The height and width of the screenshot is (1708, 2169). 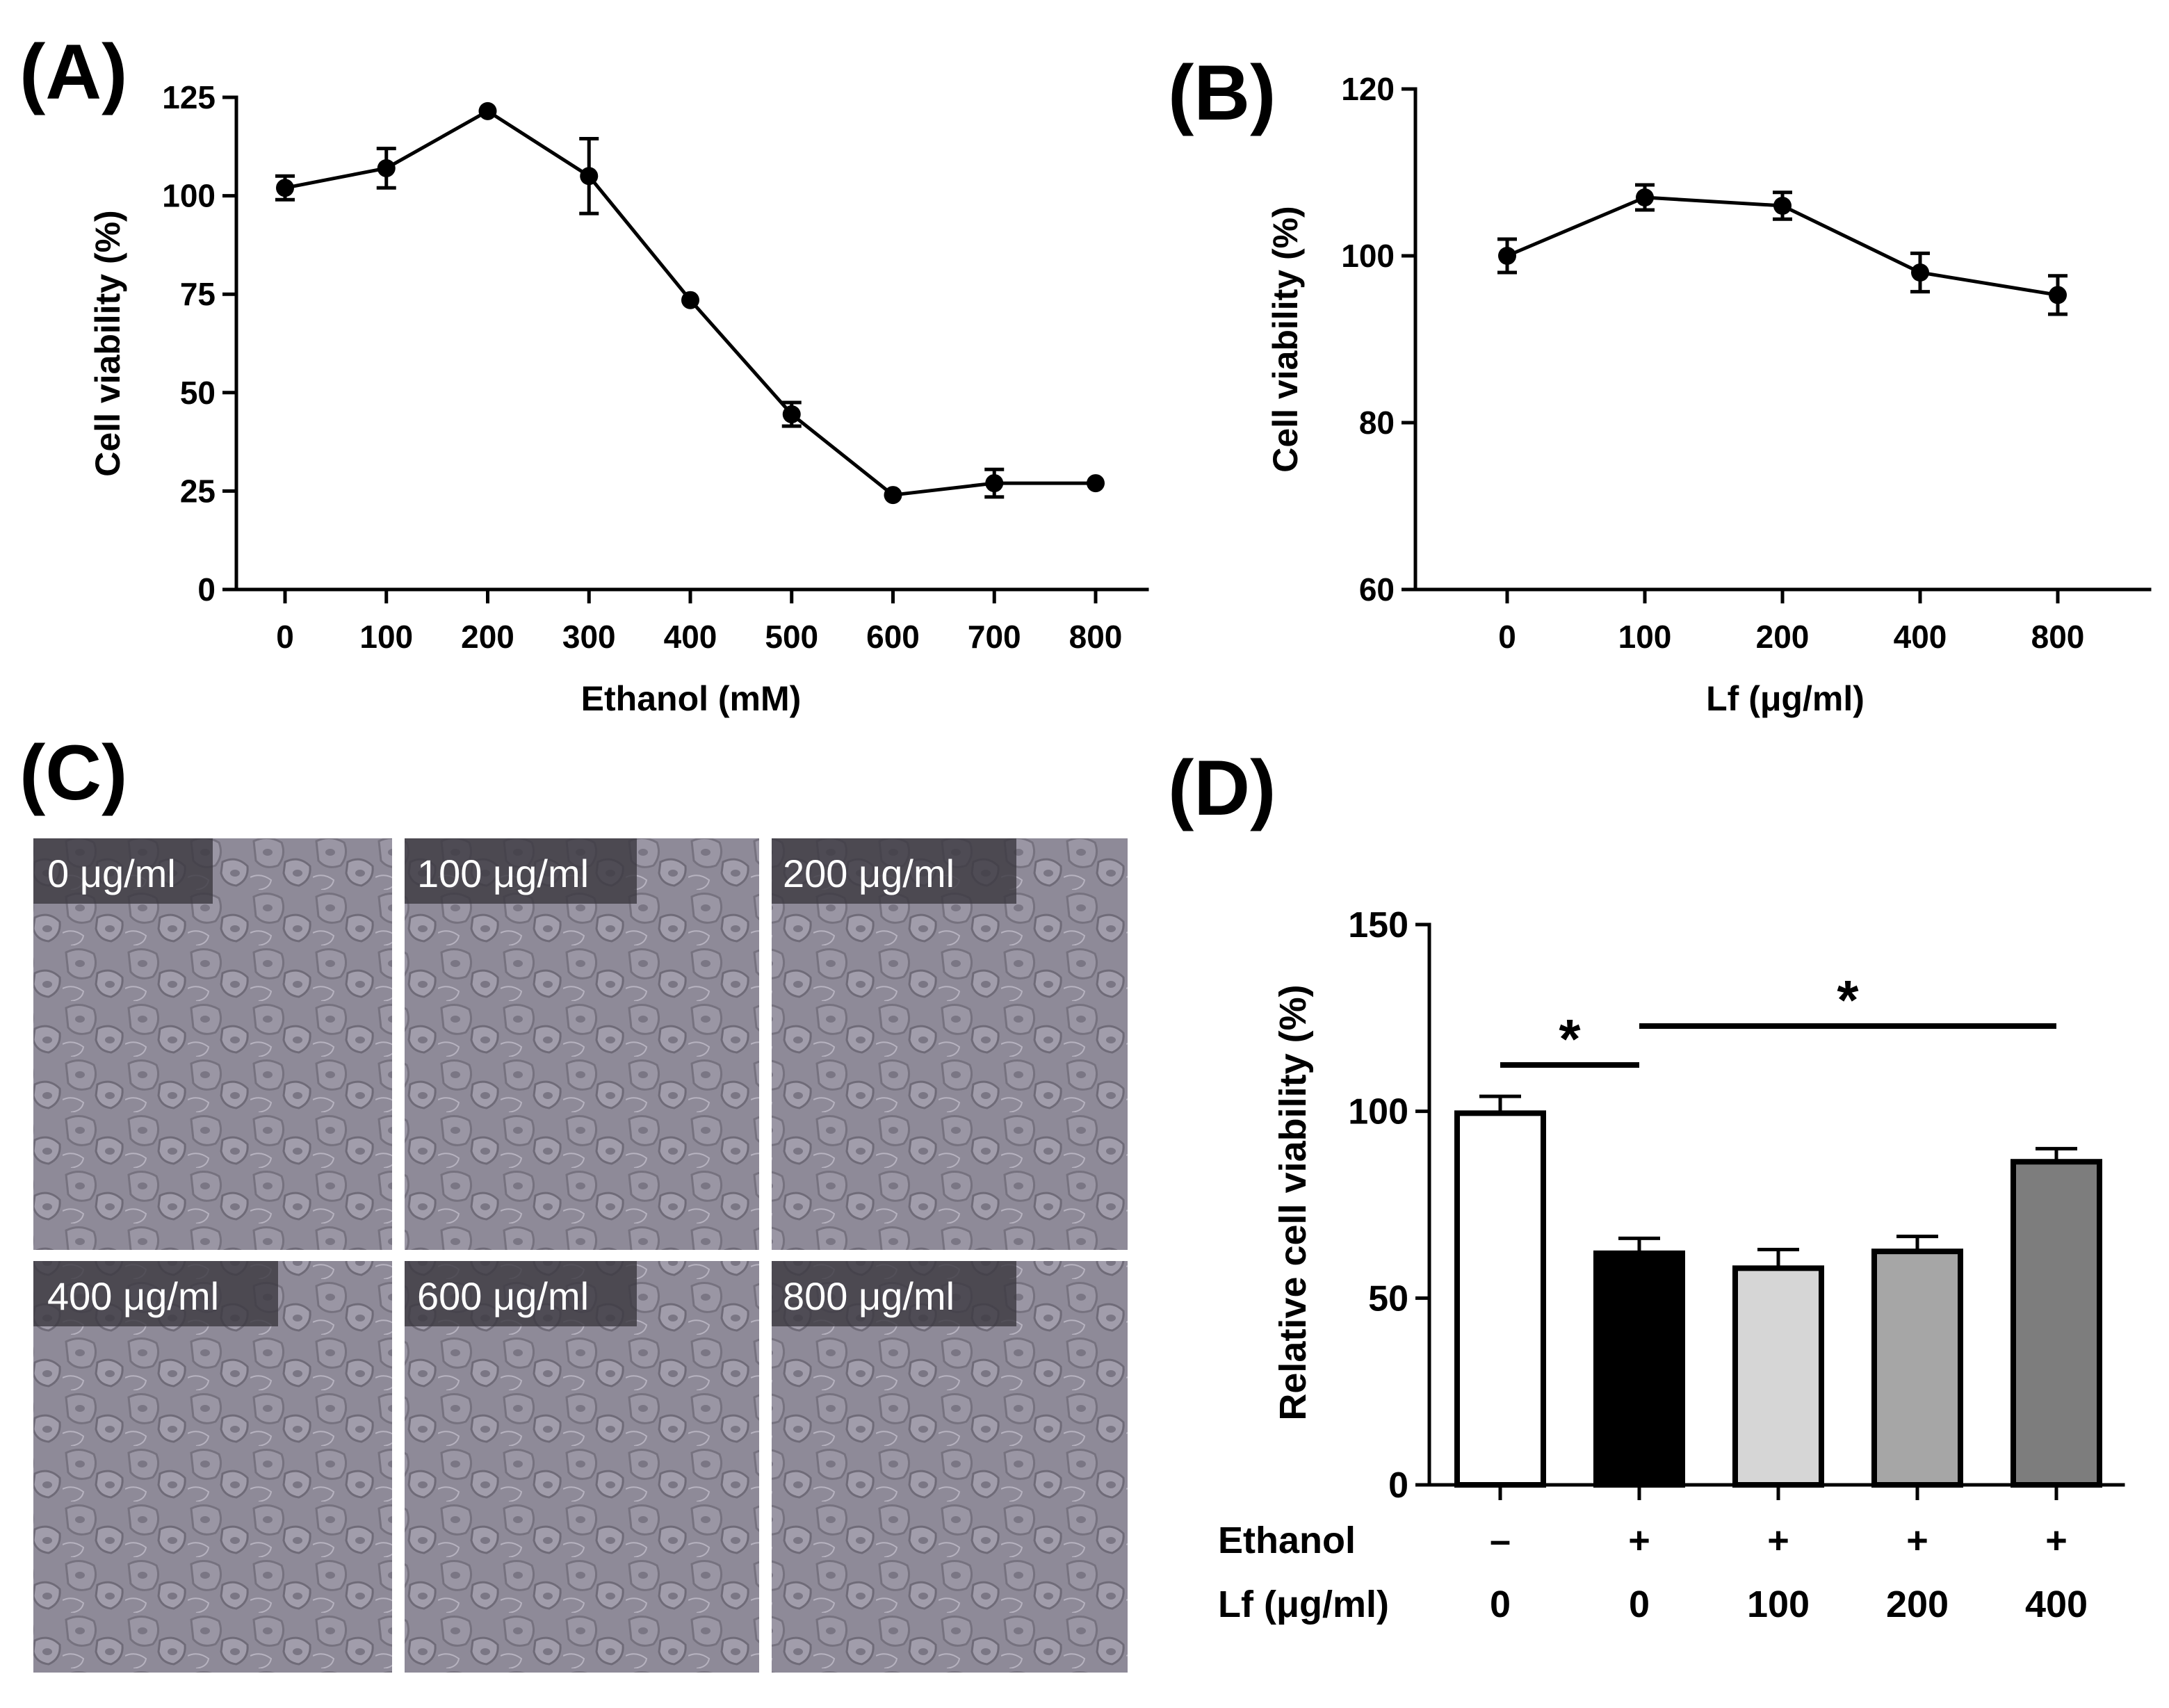 What do you see at coordinates (868, 874) in the screenshot?
I see `micrograph-label: 200 μg/ml` at bounding box center [868, 874].